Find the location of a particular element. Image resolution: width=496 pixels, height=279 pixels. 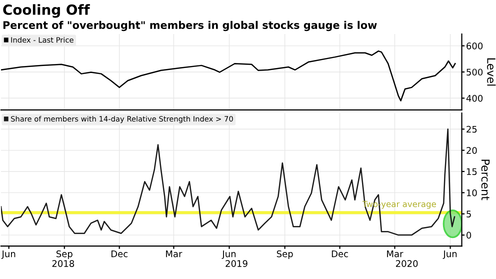

y-tick-label: 15 is located at coordinates (471, 172).